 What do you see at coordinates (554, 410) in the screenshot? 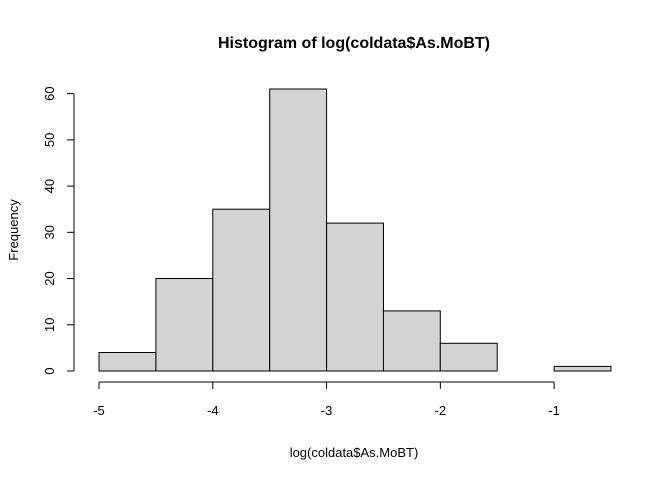
I see `x-tick-label-4: -1` at bounding box center [554, 410].